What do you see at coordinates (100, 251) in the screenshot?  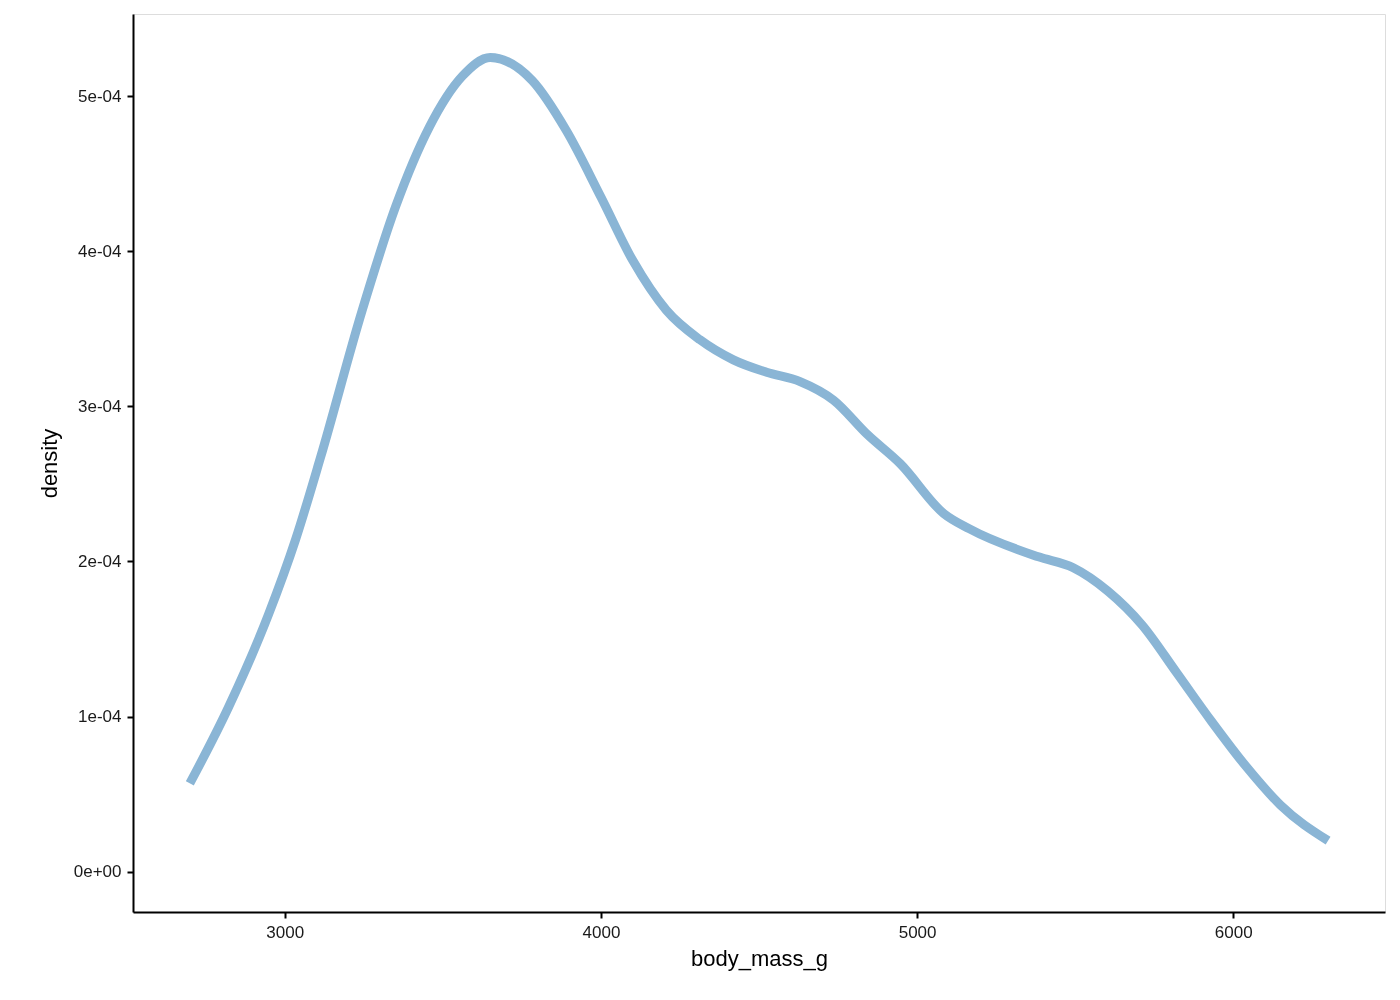 I see `y-tick-label: 4e-04` at bounding box center [100, 251].